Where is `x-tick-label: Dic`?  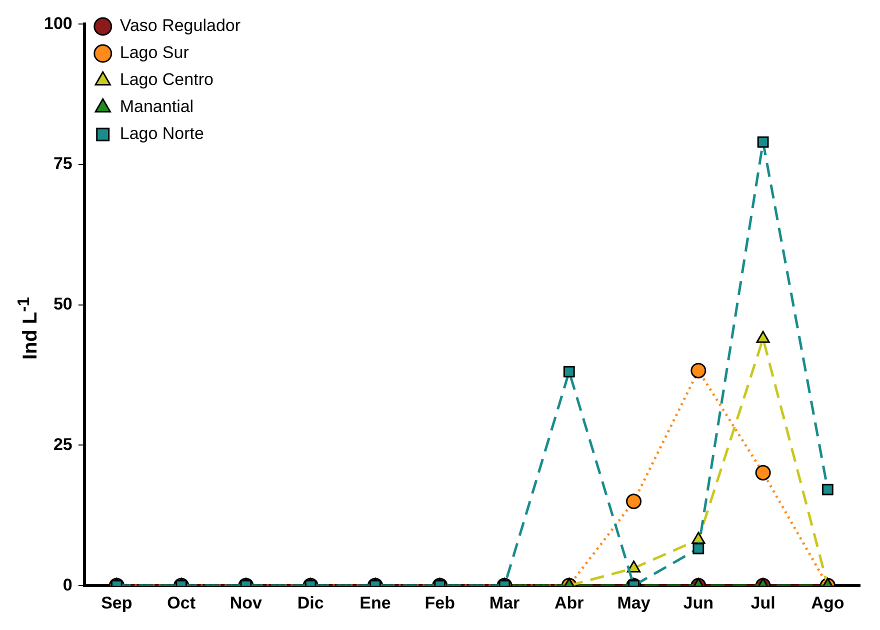
x-tick-label: Dic is located at coordinates (310, 602).